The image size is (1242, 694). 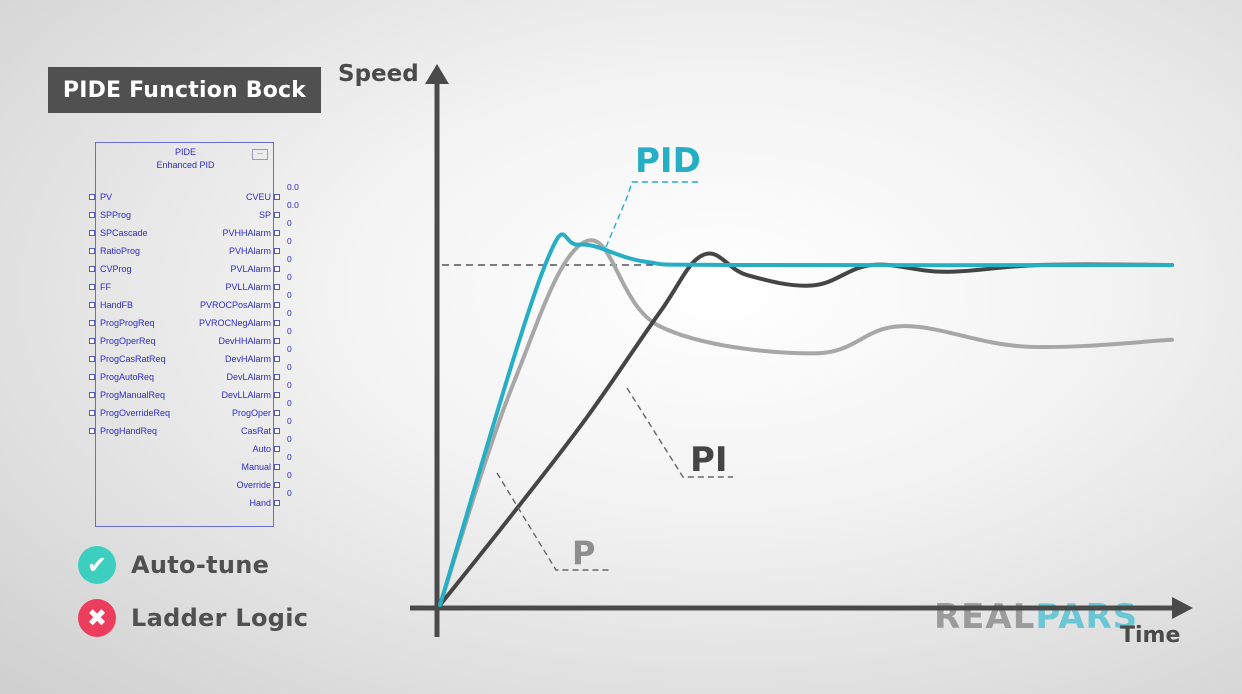 I want to click on watermark-logo: REALPARS, so click(x=1036, y=617).